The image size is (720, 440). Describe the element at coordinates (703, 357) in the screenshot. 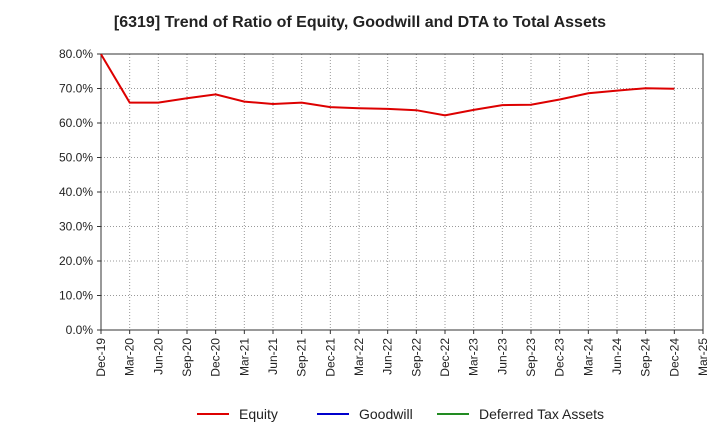

I see `x-tick-label: Mar-25` at that location.